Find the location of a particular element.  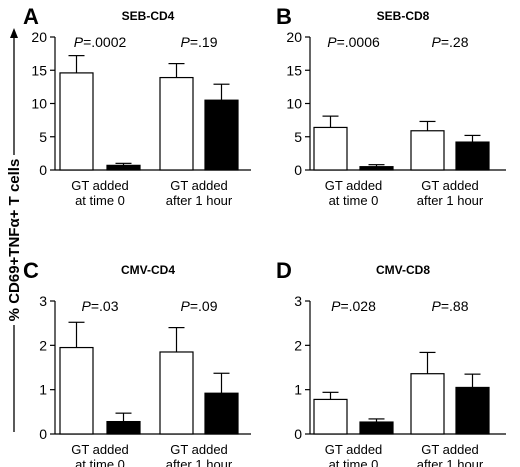

p-value: =.19 is located at coordinates (204, 42).